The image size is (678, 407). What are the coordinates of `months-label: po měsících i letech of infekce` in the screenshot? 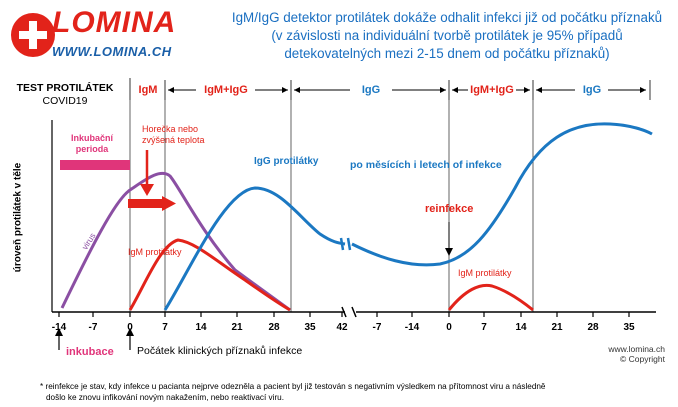 It's located at (426, 165).